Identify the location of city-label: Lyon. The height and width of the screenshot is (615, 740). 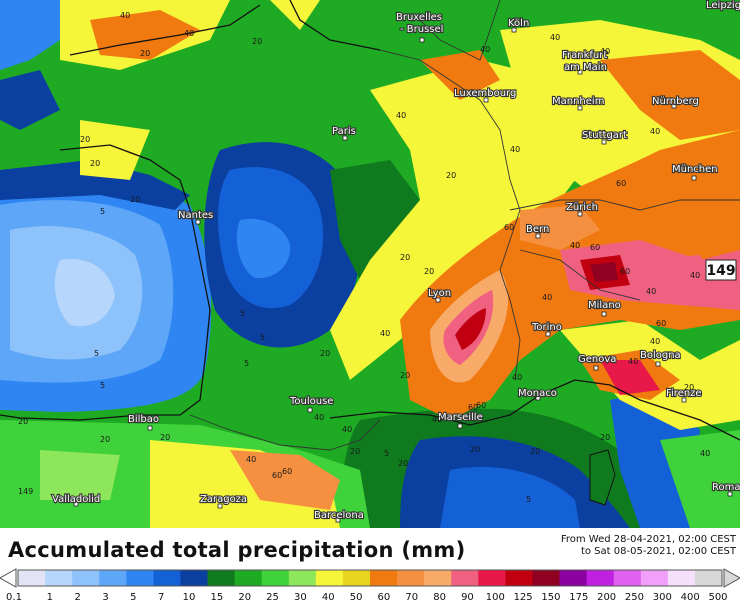
(439, 293).